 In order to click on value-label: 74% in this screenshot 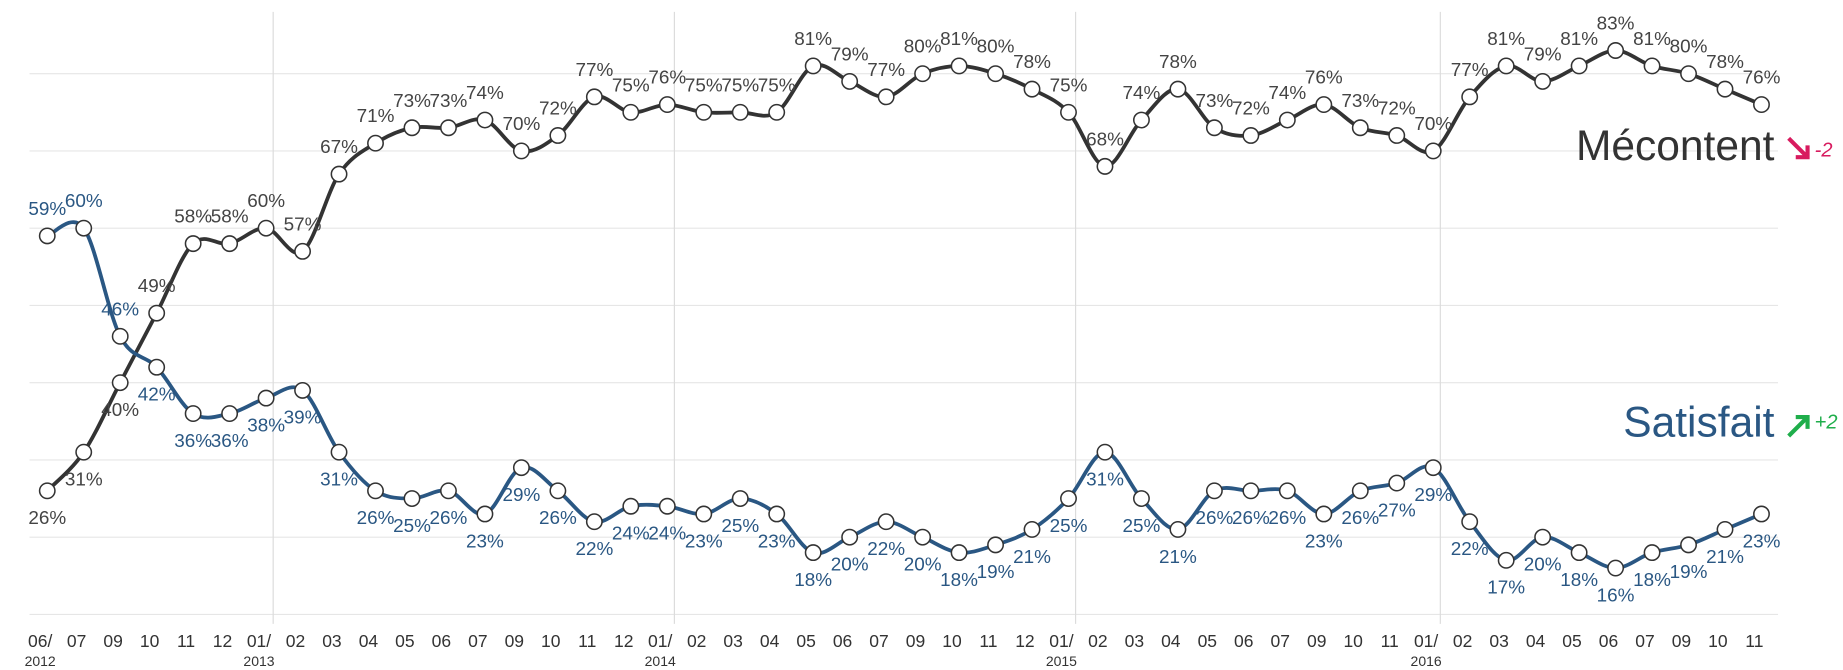, I will do `click(485, 93)`.